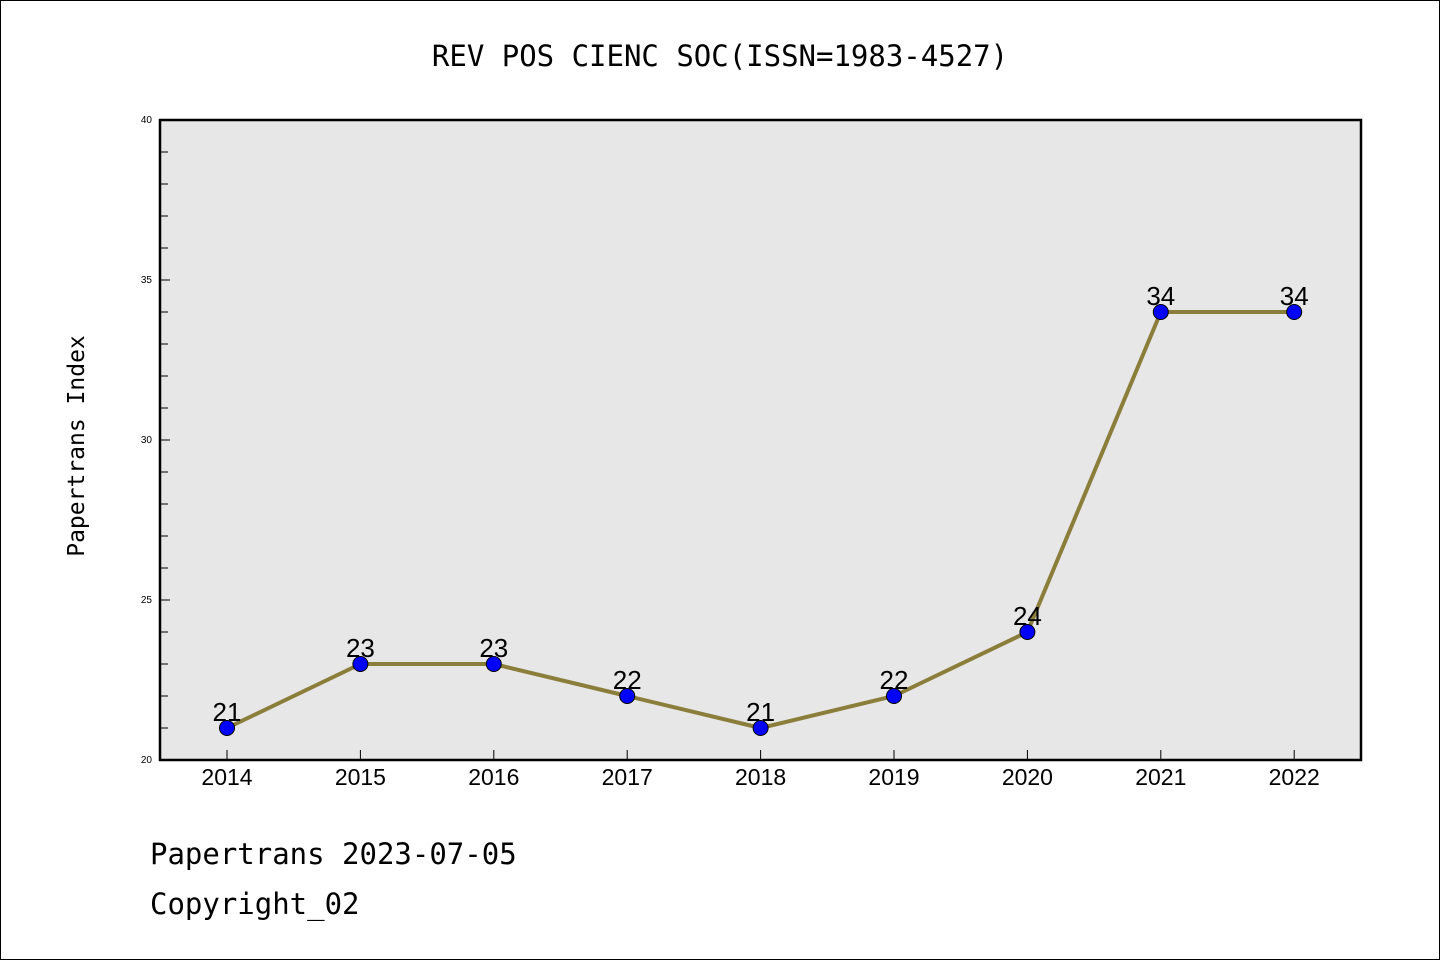 Image resolution: width=1440 pixels, height=960 pixels. Describe the element at coordinates (720, 56) in the screenshot. I see `chart-title: REV POS CIENC SOC(ISSN=1983-4527)` at that location.